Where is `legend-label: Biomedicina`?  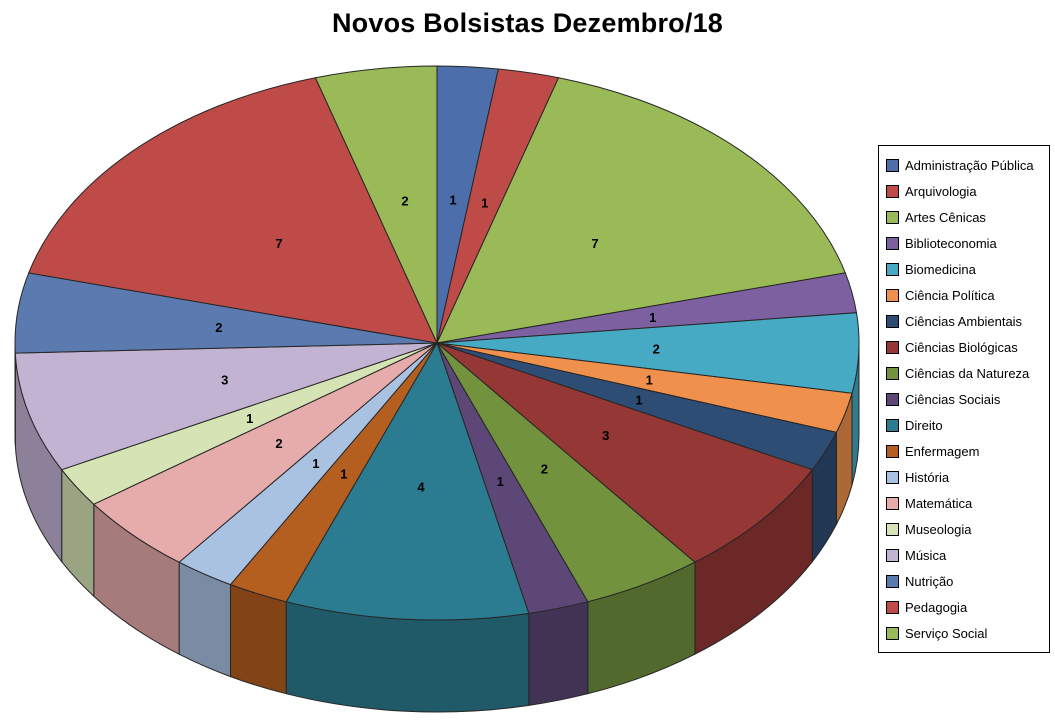 legend-label: Biomedicina is located at coordinates (940, 269).